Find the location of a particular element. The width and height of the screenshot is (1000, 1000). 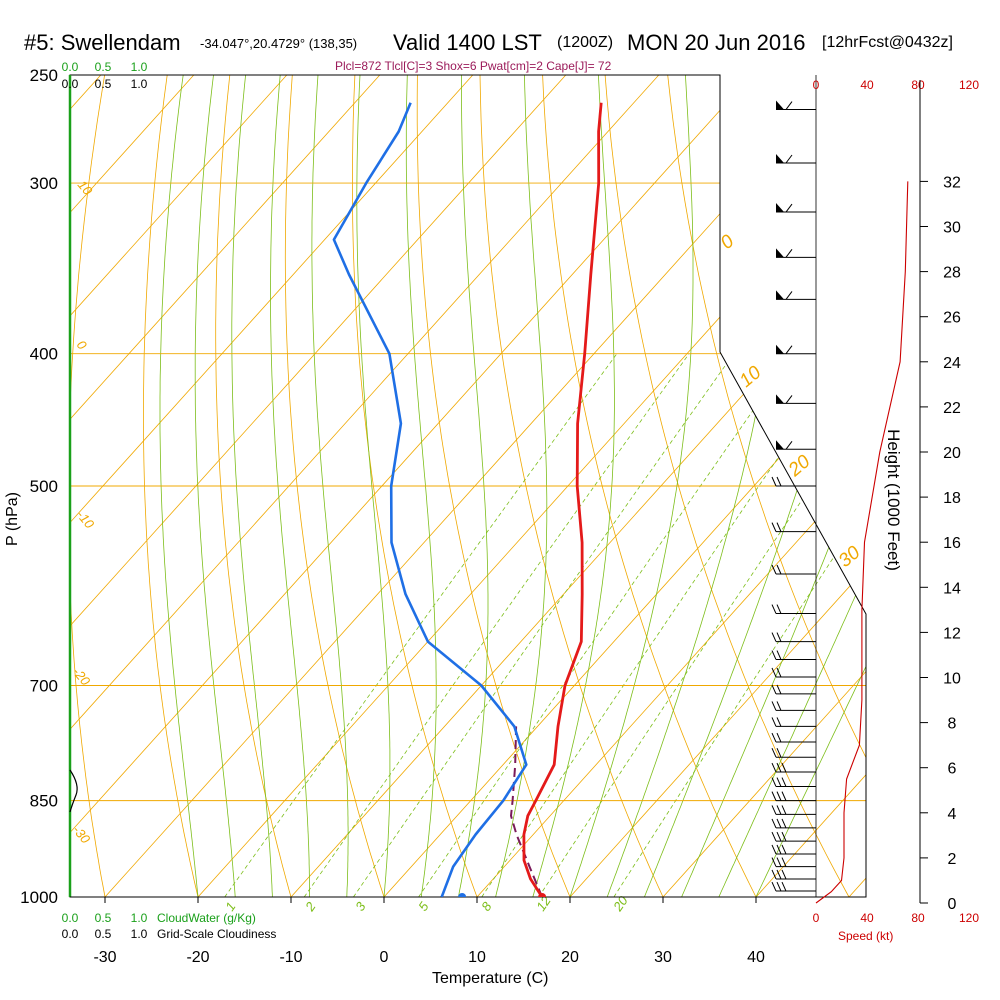

height-tick-label: 18 is located at coordinates (952, 498).